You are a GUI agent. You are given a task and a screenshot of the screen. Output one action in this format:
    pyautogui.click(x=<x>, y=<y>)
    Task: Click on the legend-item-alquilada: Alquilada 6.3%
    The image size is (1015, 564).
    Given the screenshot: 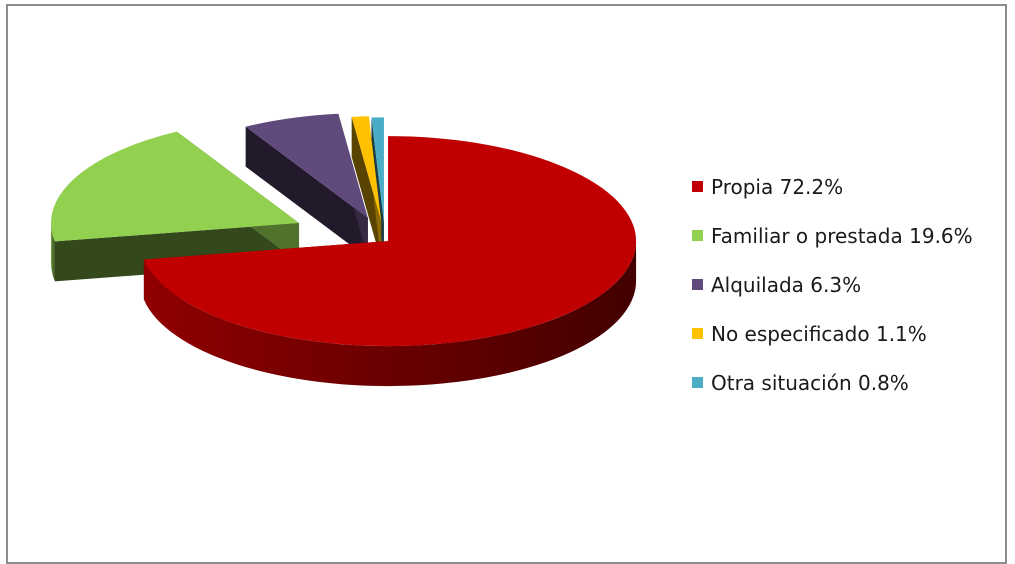 What is the action you would take?
    pyautogui.click(x=832, y=284)
    